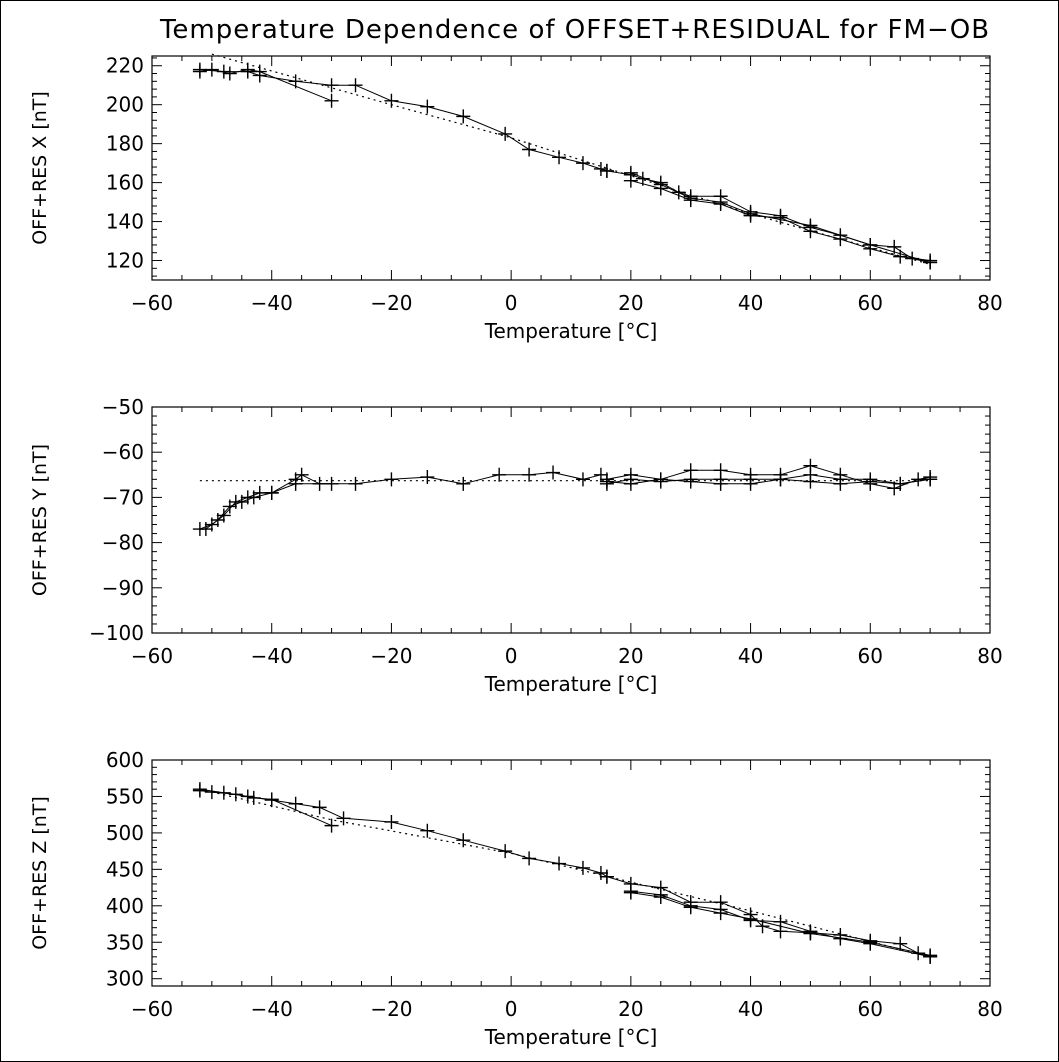  What do you see at coordinates (125, 942) in the screenshot?
I see `y-tick-label: 350` at bounding box center [125, 942].